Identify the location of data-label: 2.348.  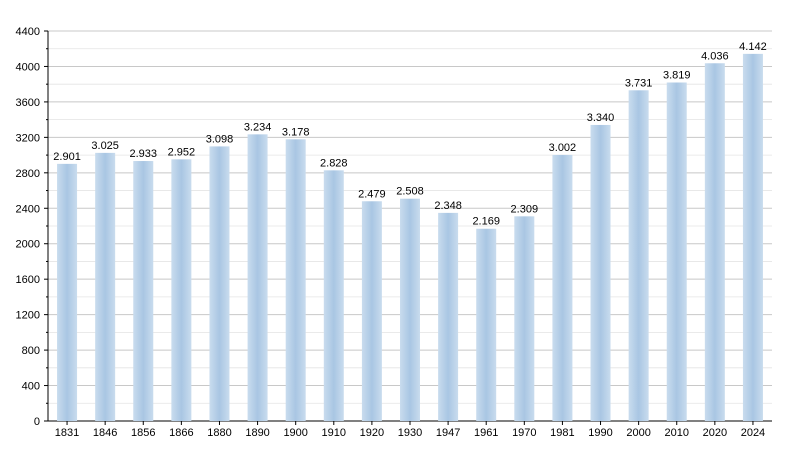
(448, 206).